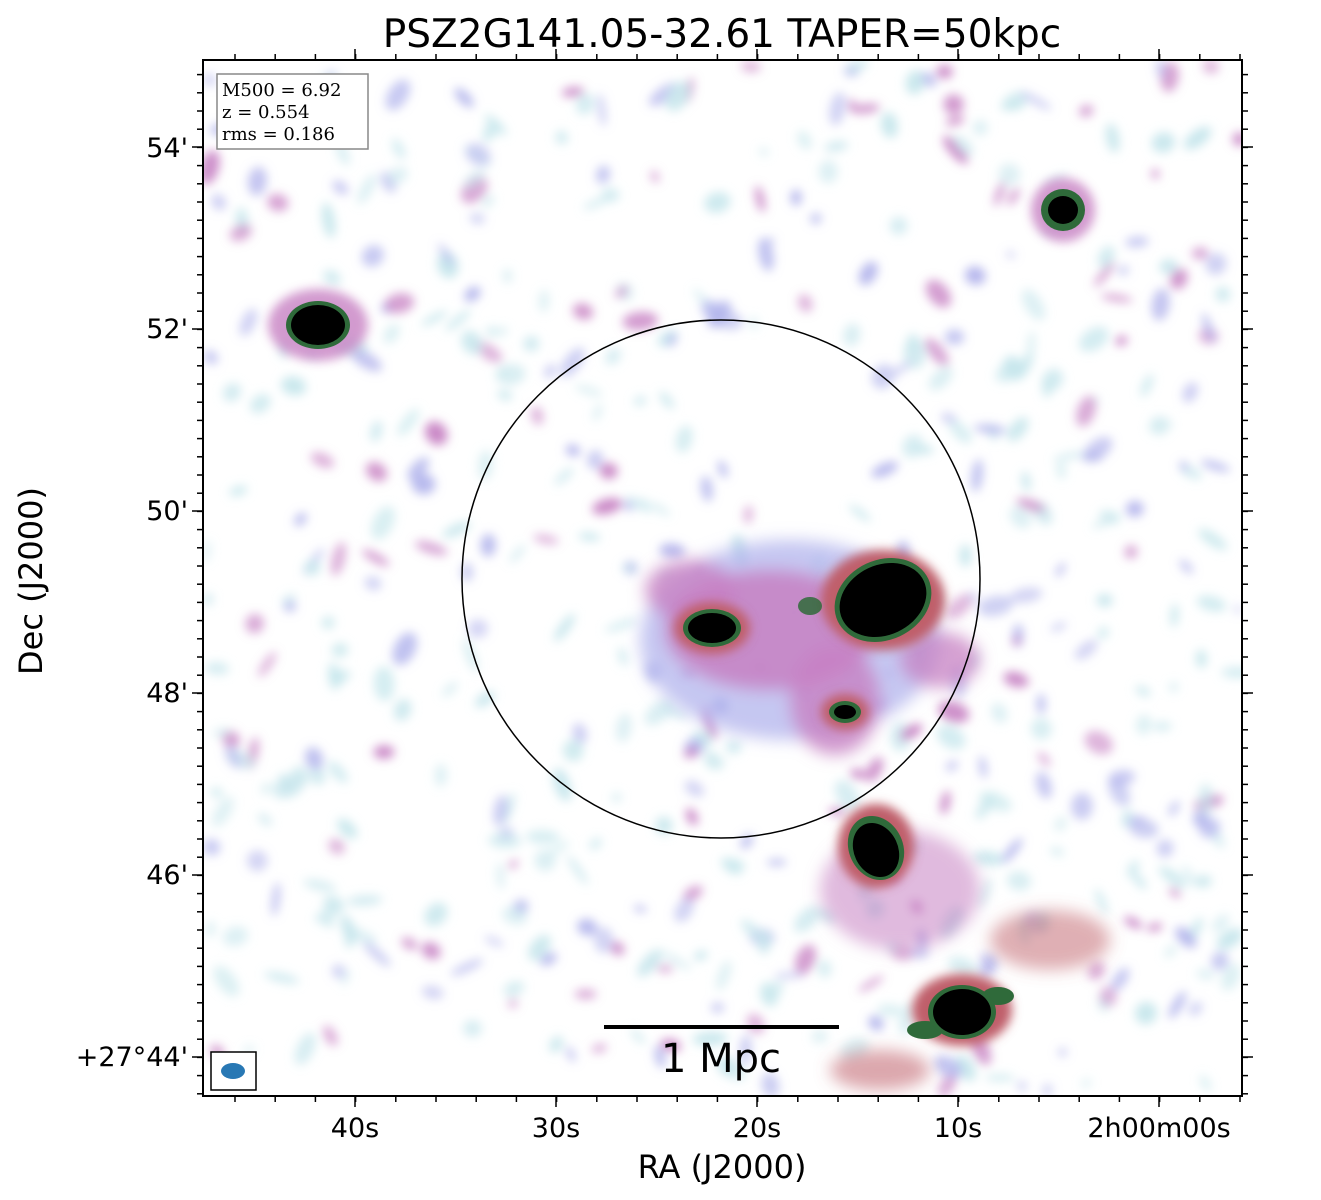 The width and height of the screenshot is (1321, 1200). I want to click on diffuse-bottom, so click(880, 1070).